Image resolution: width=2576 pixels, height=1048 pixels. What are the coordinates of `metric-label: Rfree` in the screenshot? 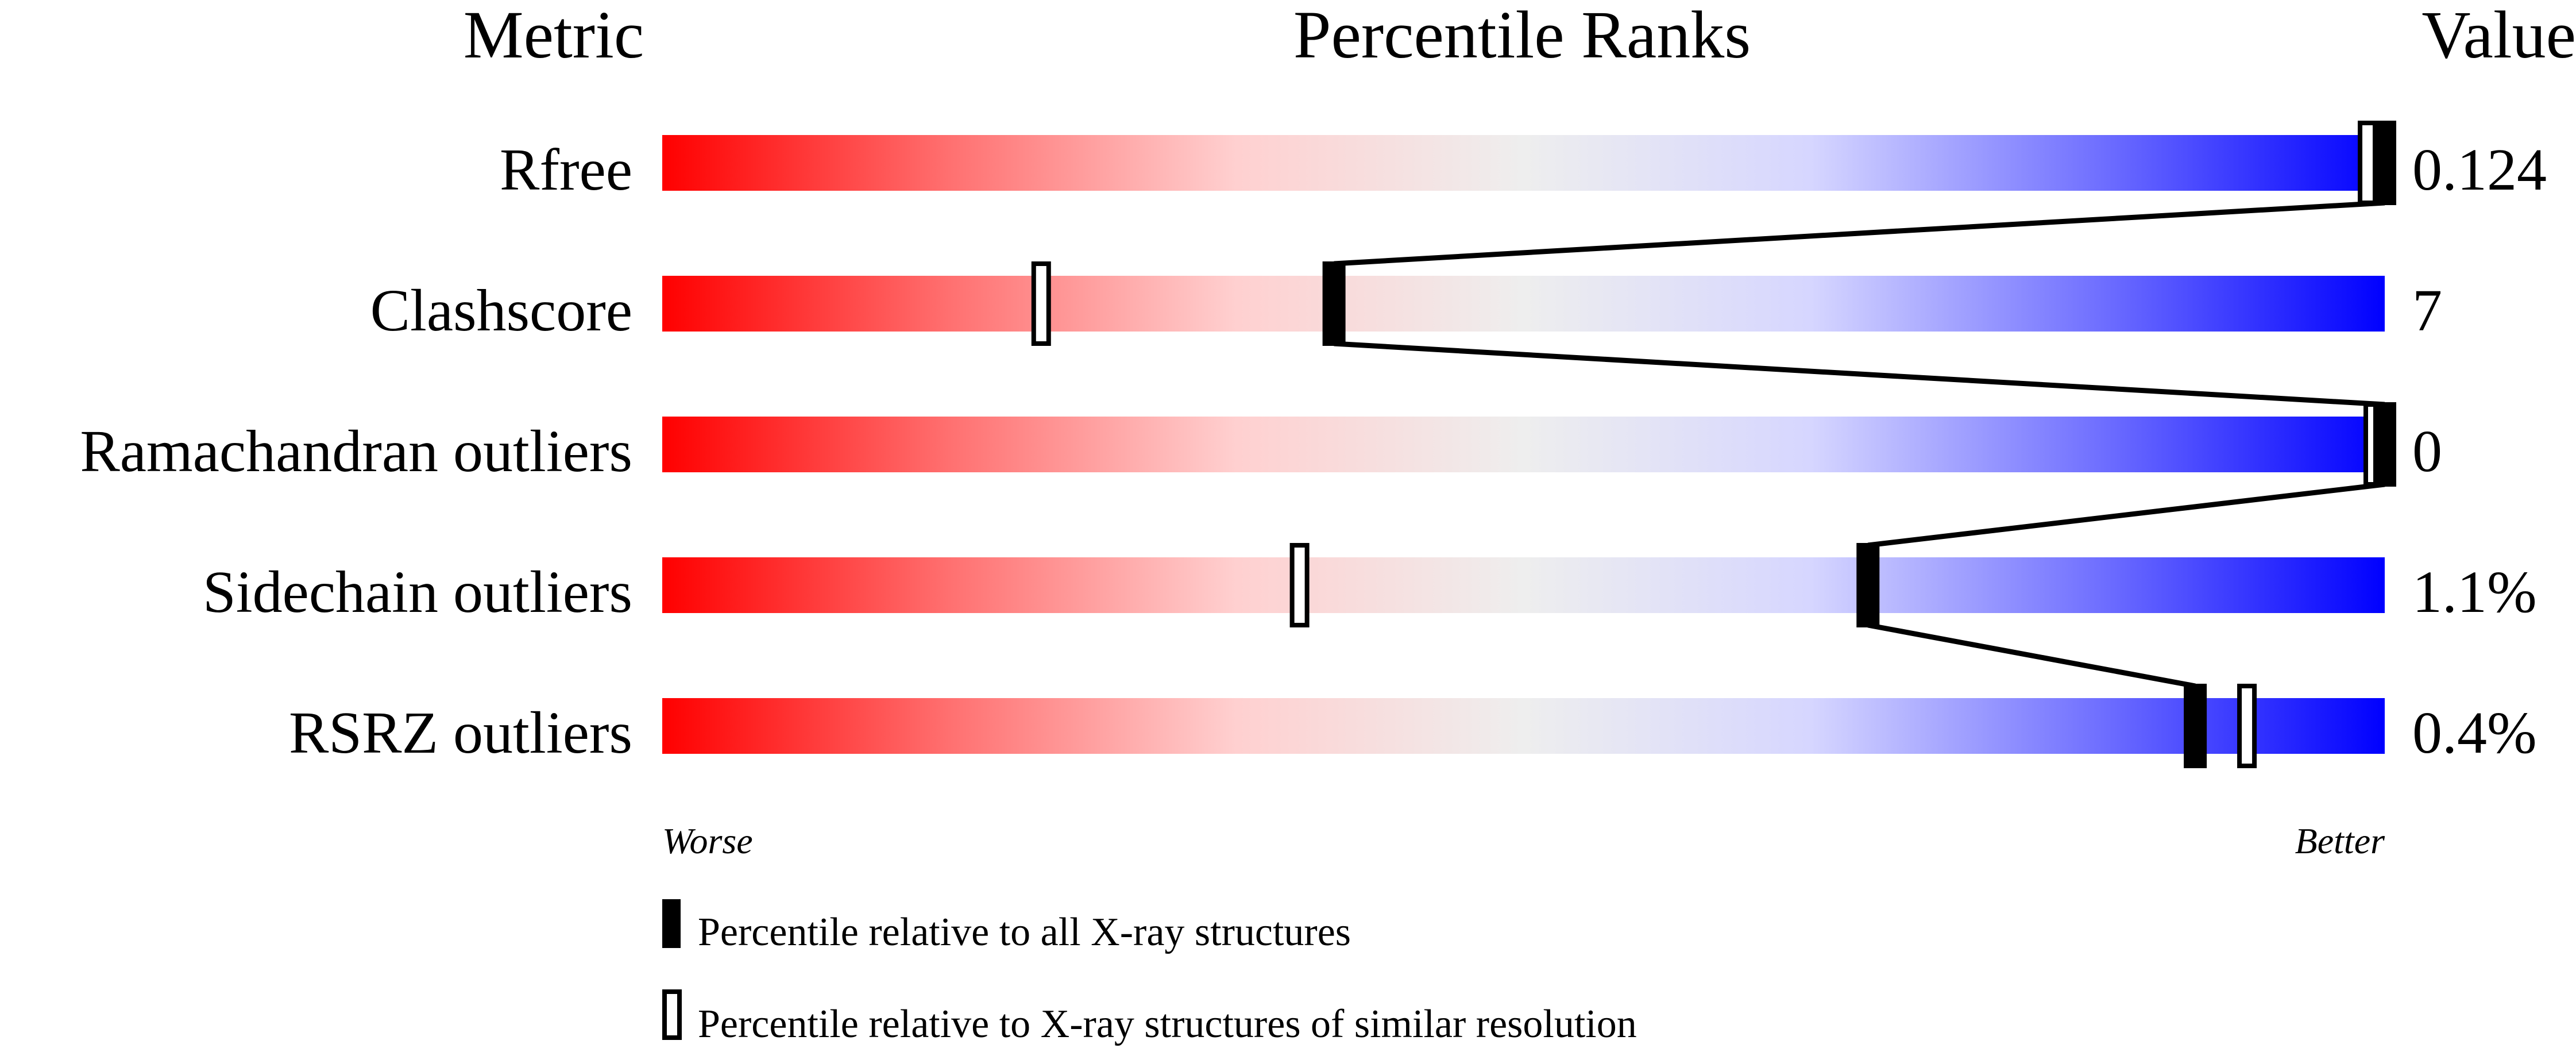 It's located at (566, 170).